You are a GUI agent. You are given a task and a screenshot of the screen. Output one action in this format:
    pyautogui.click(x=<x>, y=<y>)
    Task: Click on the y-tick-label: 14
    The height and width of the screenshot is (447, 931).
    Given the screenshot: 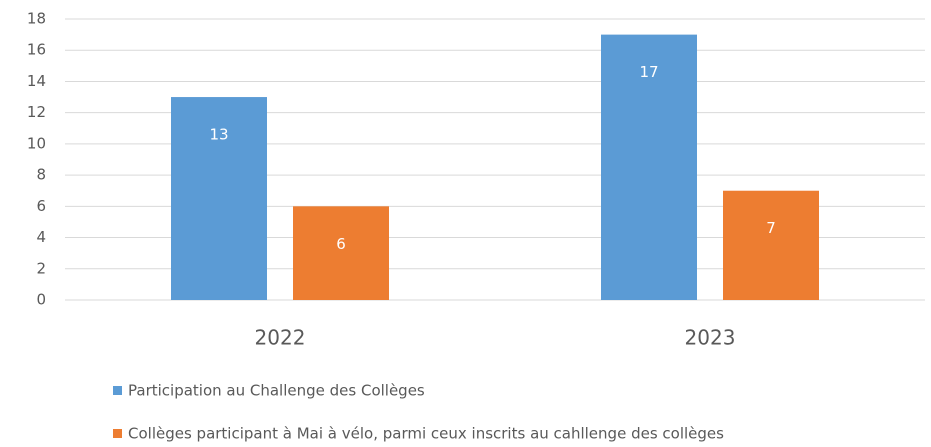 What is the action you would take?
    pyautogui.click(x=36, y=81)
    